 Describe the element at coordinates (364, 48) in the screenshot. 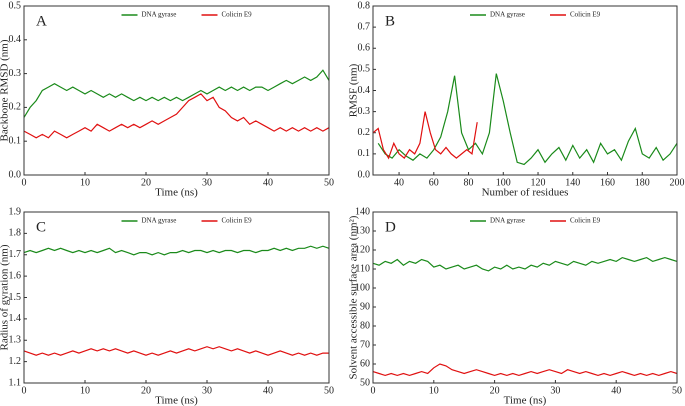

I see `y-tick-label: 0.6` at that location.